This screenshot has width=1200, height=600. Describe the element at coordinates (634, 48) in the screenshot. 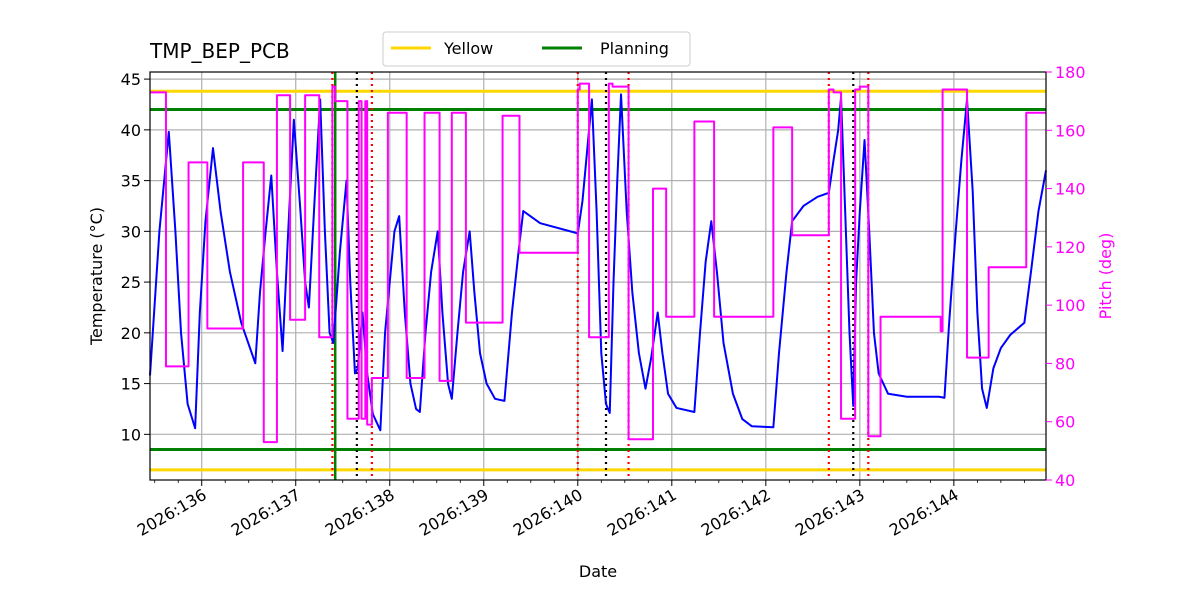

I see `legend-label-planning: Planning` at that location.